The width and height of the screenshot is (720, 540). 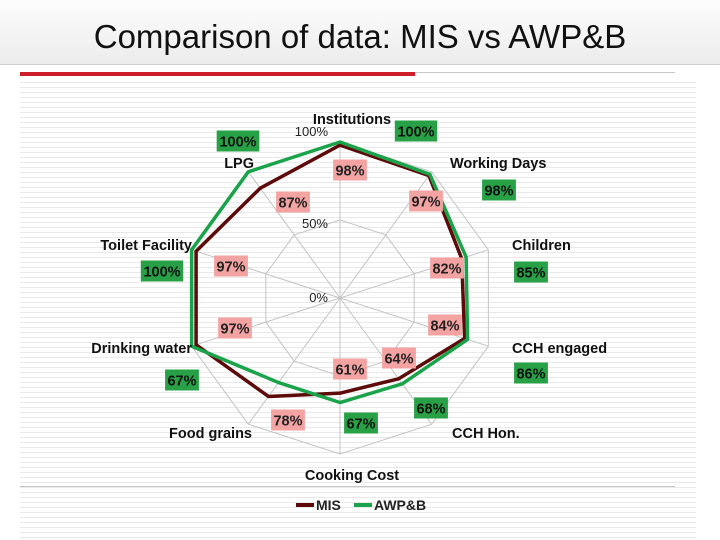 I want to click on mis-value-label-text: 61%, so click(x=349, y=371).